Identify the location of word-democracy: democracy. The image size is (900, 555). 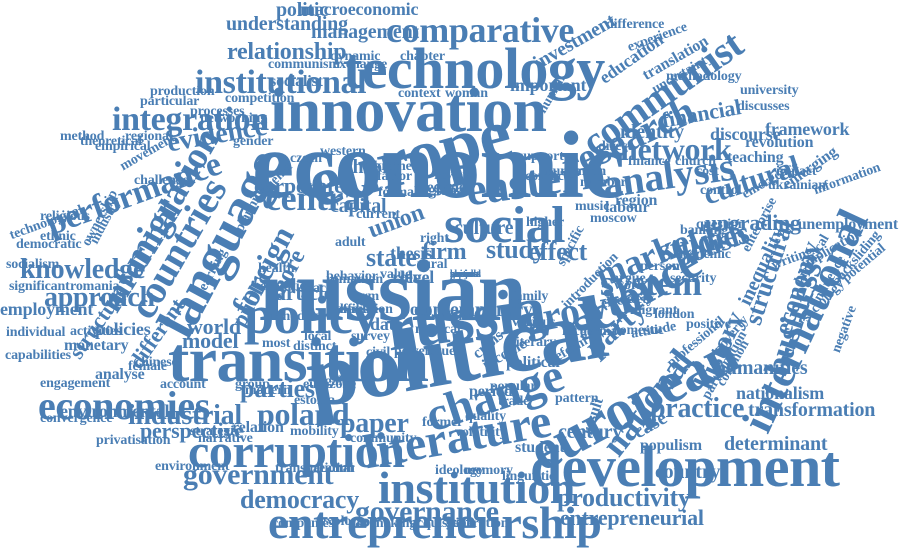
(299, 499).